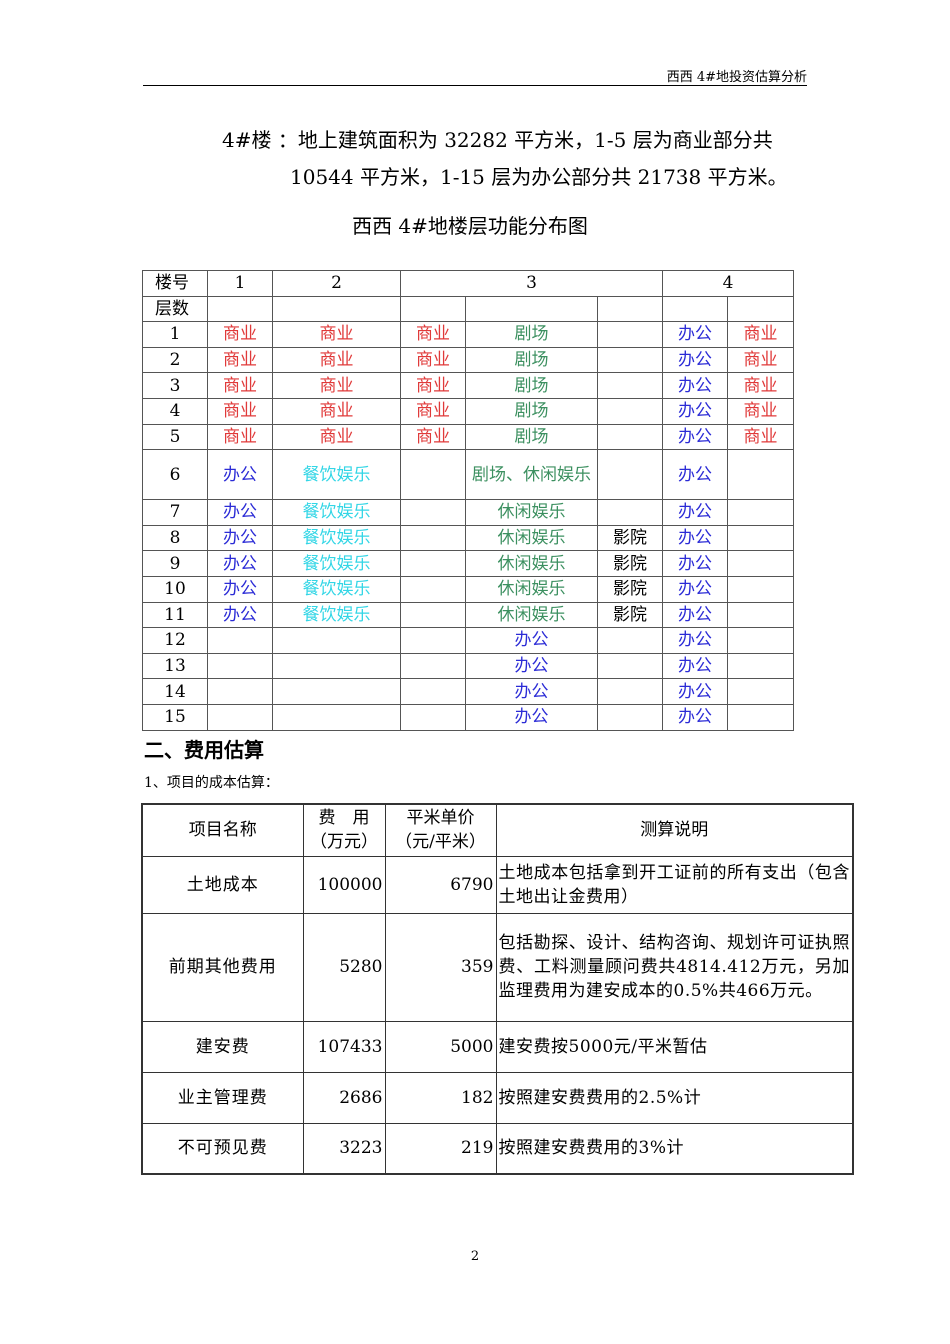 The width and height of the screenshot is (950, 1344). I want to click on floor-number: 1, so click(175, 334).